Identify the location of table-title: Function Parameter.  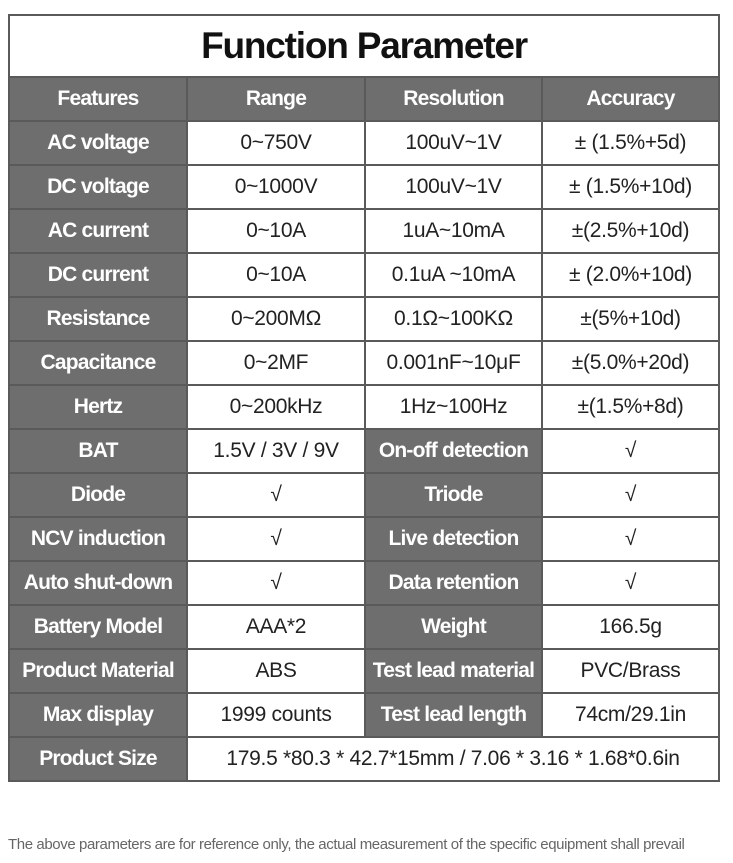
(364, 46).